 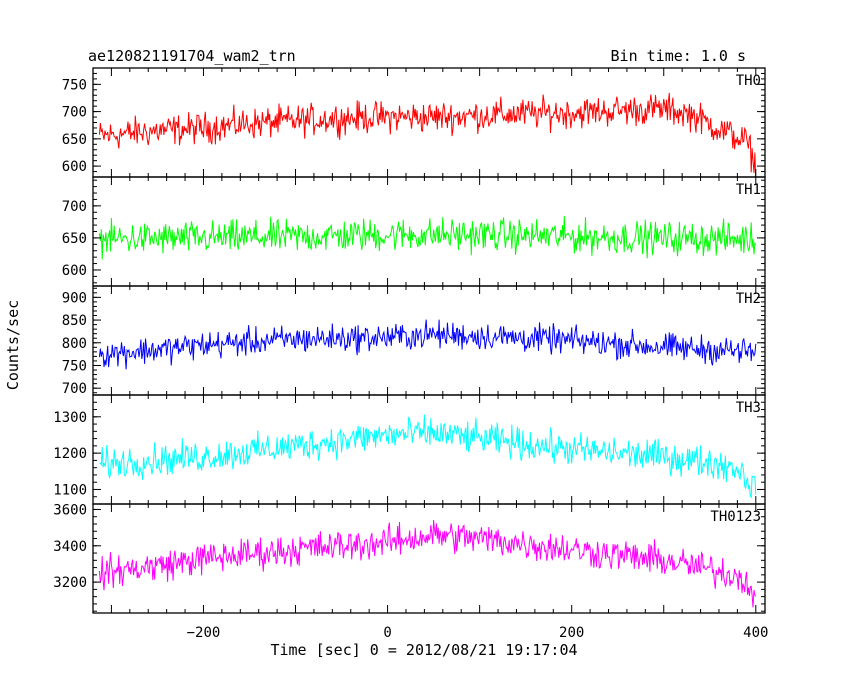 What do you see at coordinates (678, 56) in the screenshot?
I see `bin-time-label: Bin time: 1.0 s` at bounding box center [678, 56].